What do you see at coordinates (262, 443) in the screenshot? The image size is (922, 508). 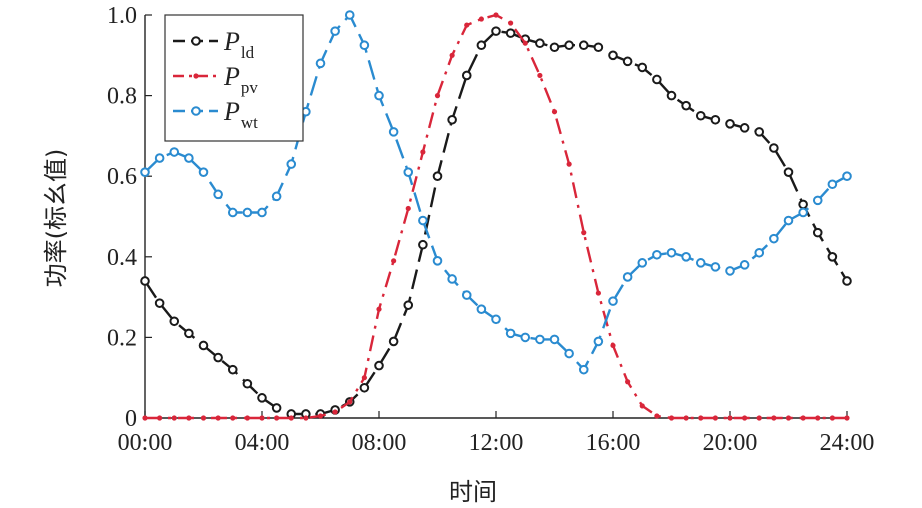 I see `x-tick-label: 04:00` at bounding box center [262, 443].